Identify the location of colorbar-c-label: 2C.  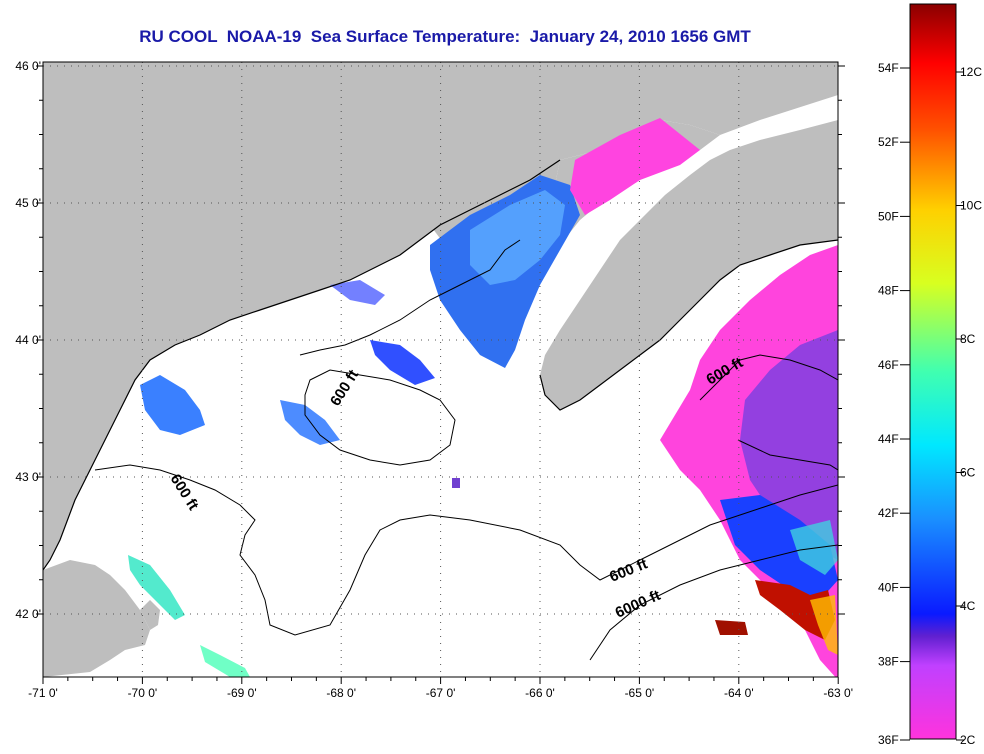
(968, 740).